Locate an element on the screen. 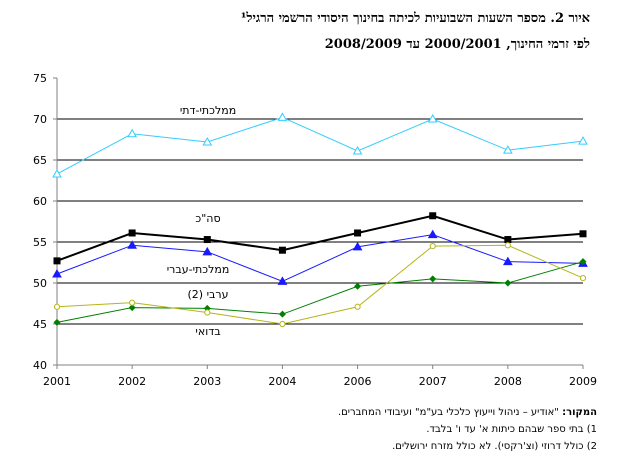  series-label: סה"כ is located at coordinates (207, 218).